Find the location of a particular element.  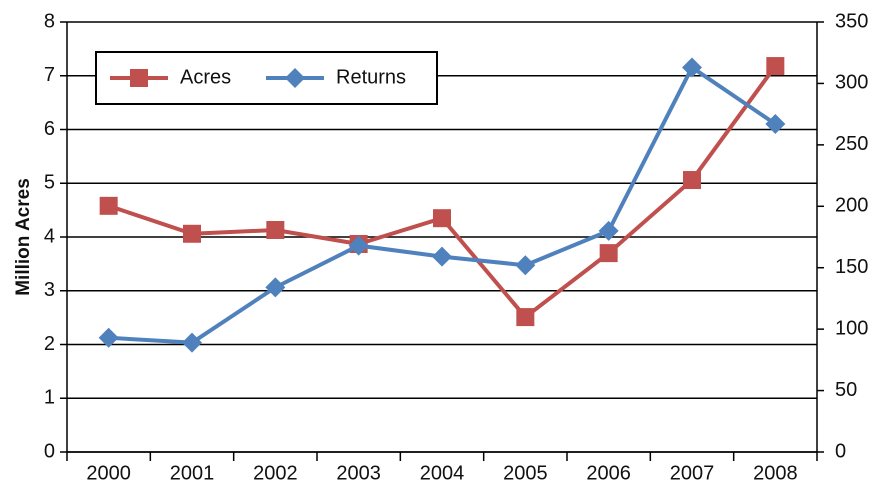

y2-tick-label: 50 is located at coordinates (846, 390).